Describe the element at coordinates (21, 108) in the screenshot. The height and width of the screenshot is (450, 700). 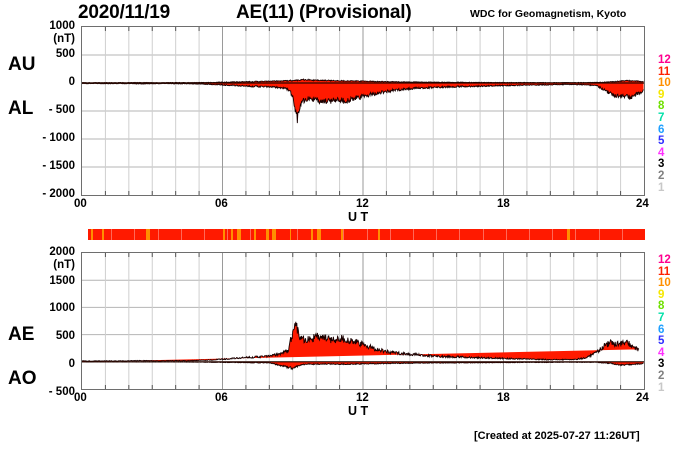
I see `panel-top-label-al: AL` at that location.